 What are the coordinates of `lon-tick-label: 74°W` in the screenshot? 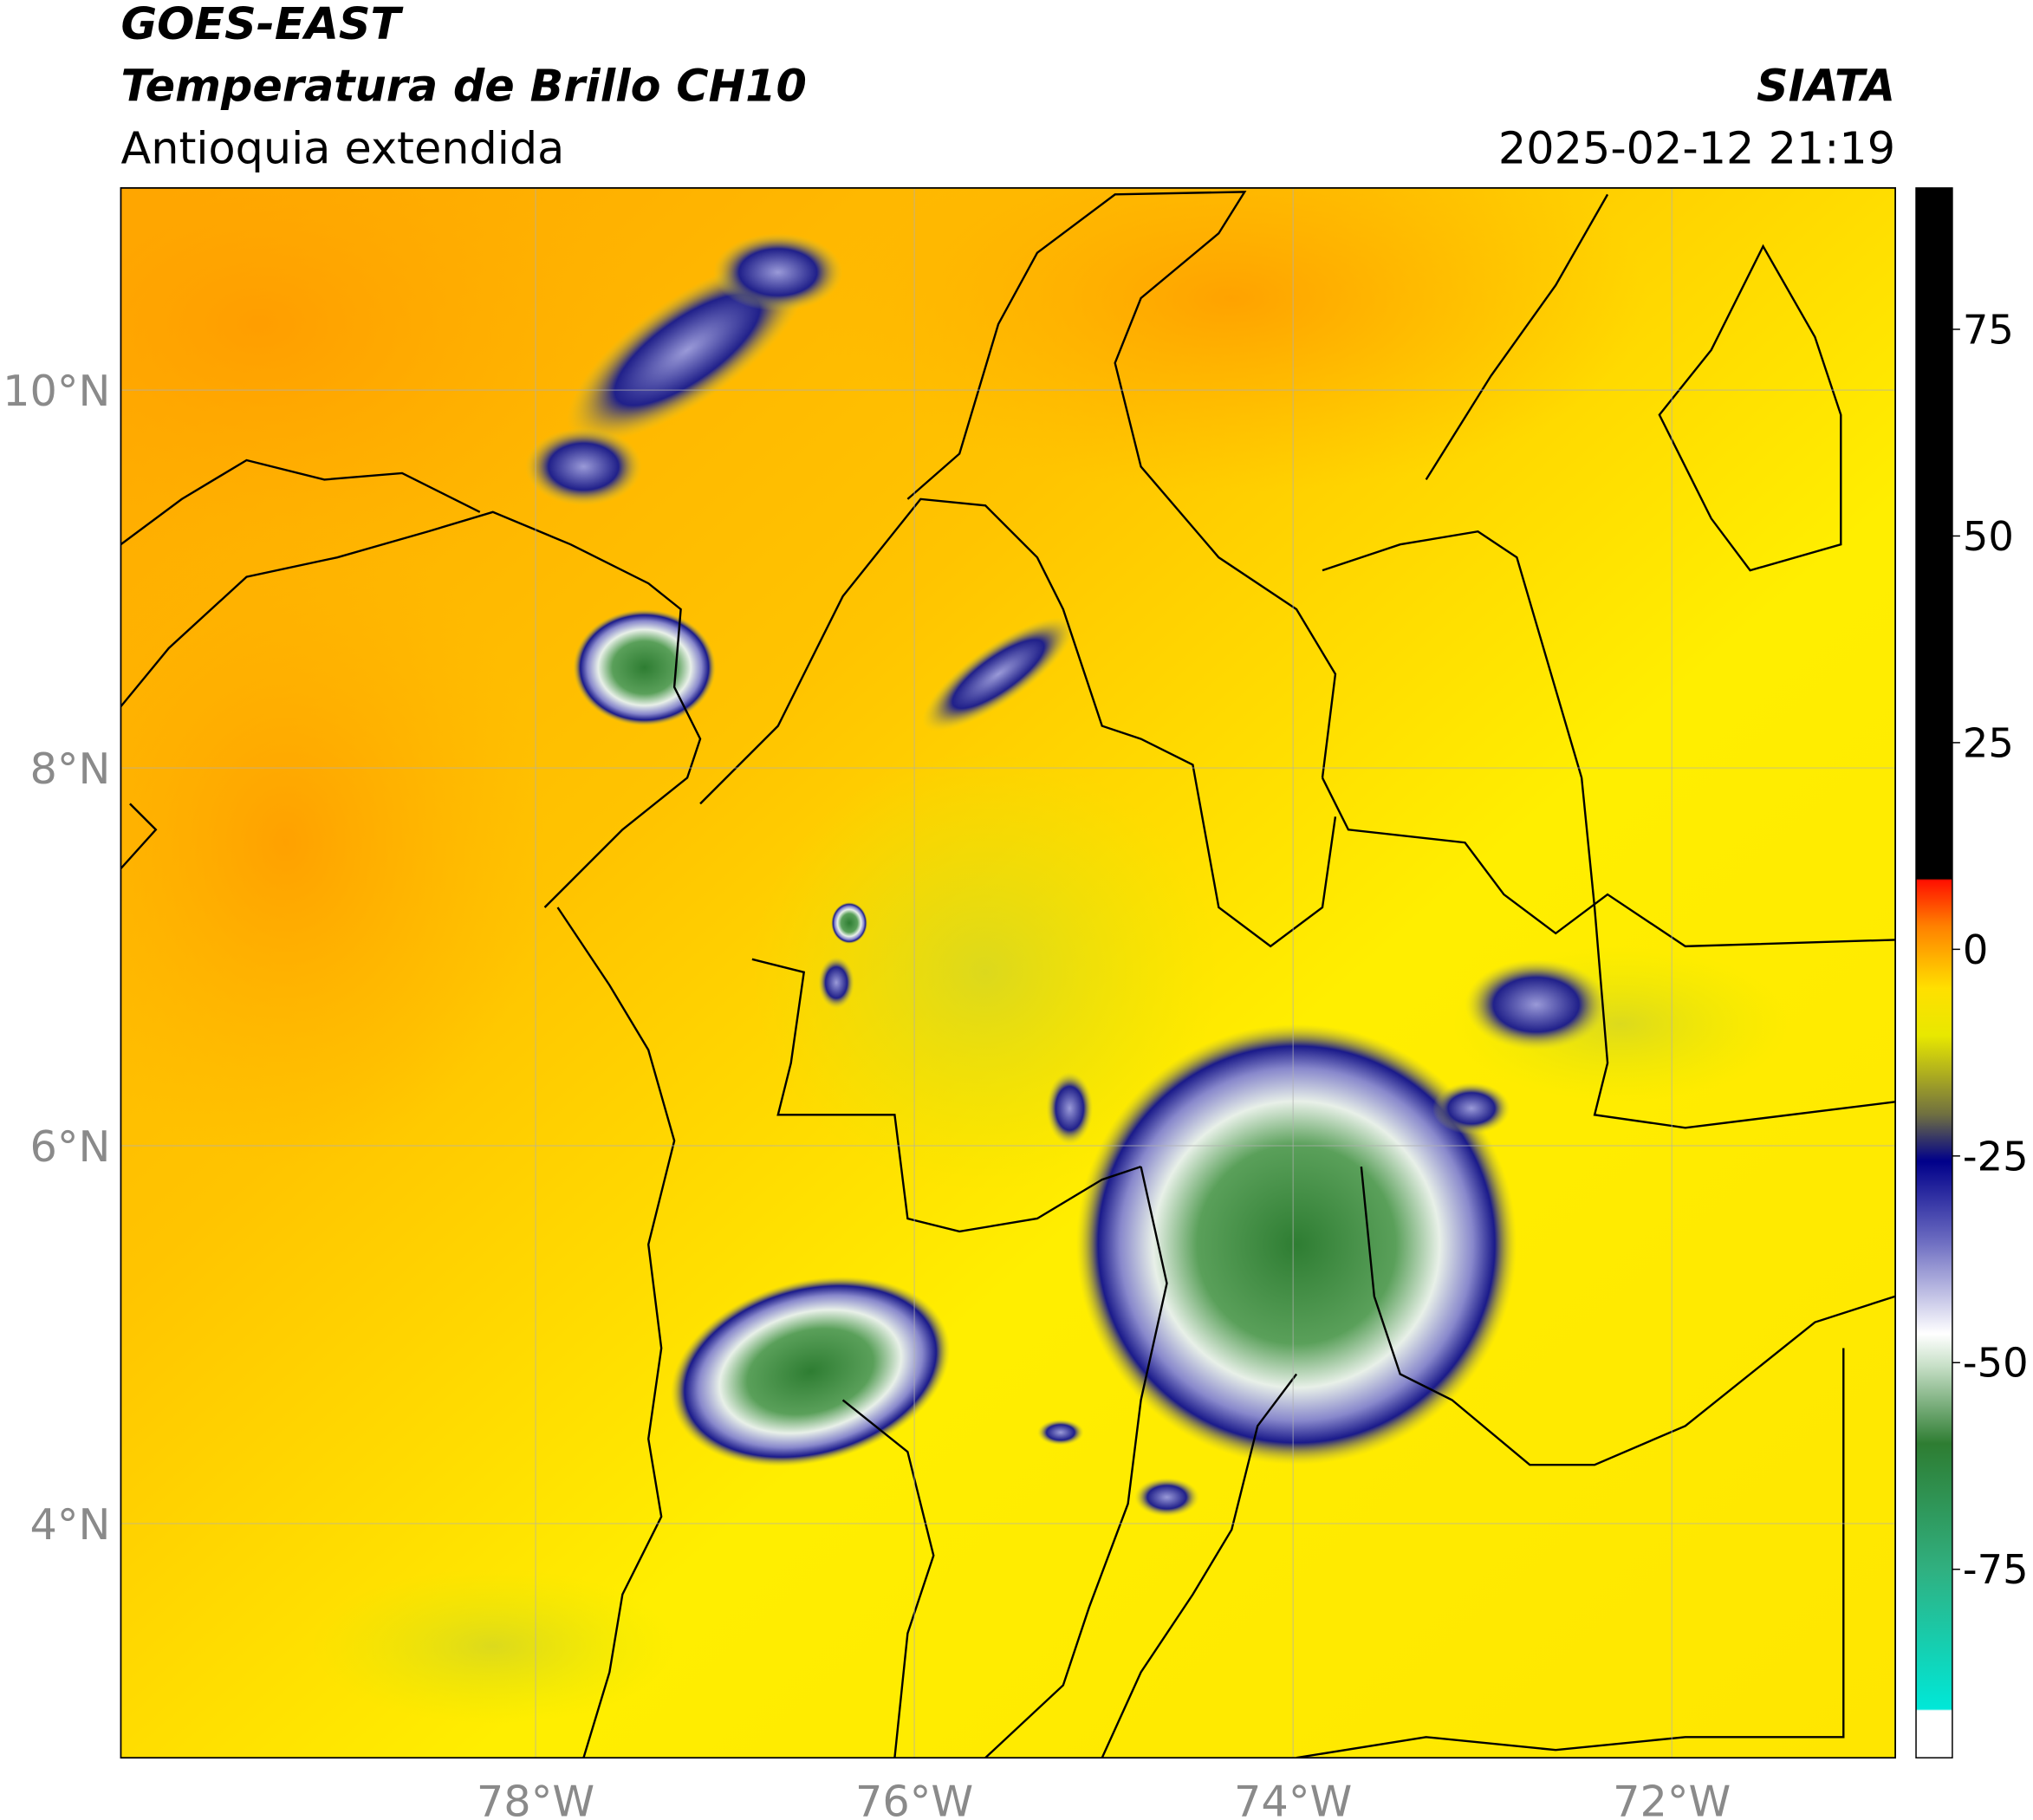 It's located at (1293, 1798).